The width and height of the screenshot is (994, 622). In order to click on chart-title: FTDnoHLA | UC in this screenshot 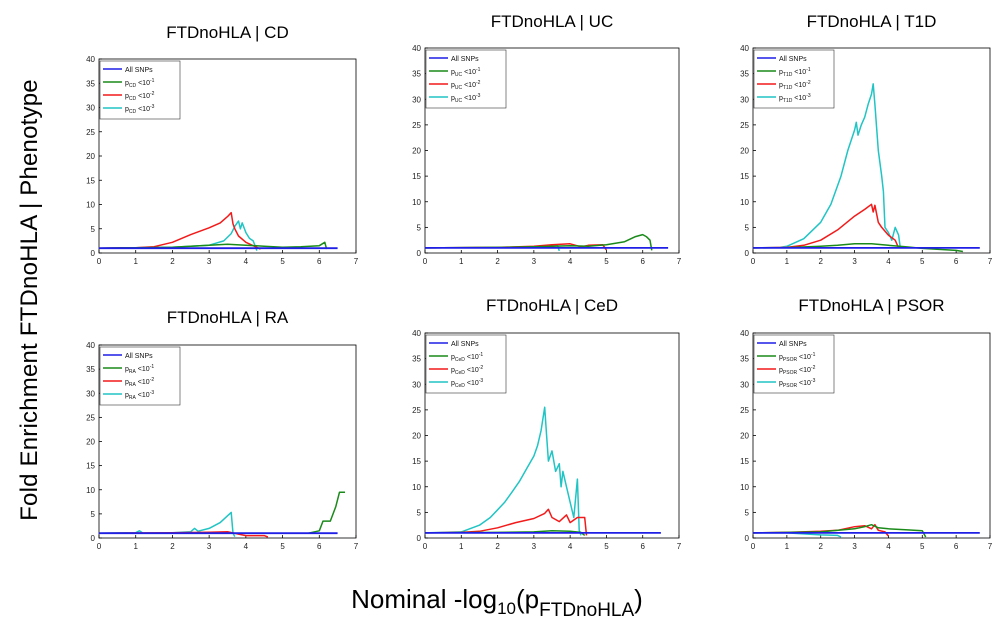, I will do `click(552, 21)`.